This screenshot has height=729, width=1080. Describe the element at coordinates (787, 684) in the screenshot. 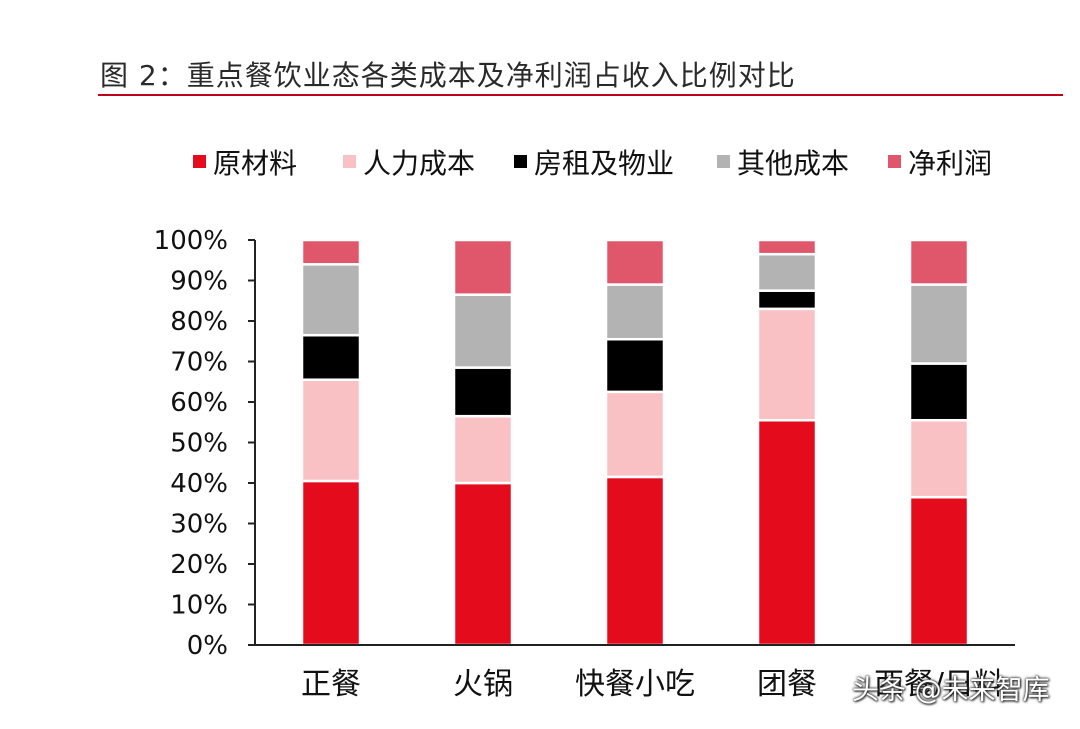

I see `x-category-label: 团餐` at that location.